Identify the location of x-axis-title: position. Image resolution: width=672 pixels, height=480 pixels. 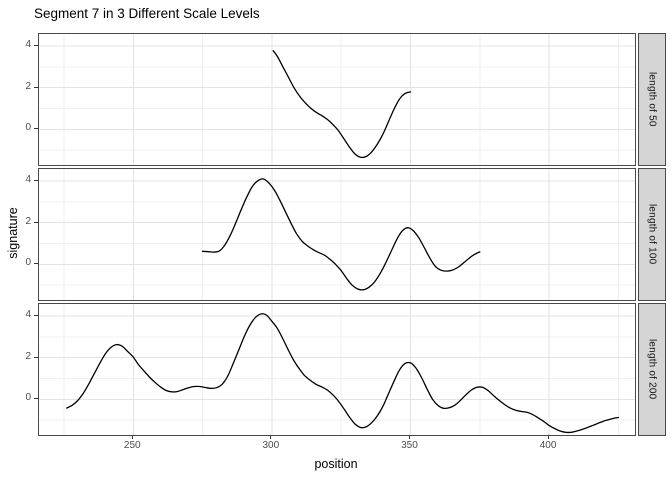
(336, 464).